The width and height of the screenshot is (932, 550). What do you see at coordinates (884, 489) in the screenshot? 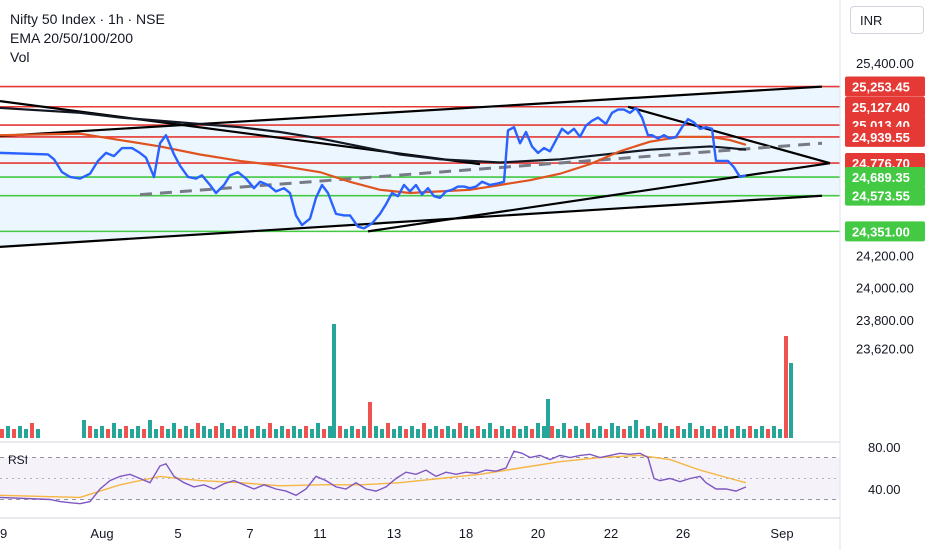
I see `rsi-tick-1: 40.00` at bounding box center [884, 489].